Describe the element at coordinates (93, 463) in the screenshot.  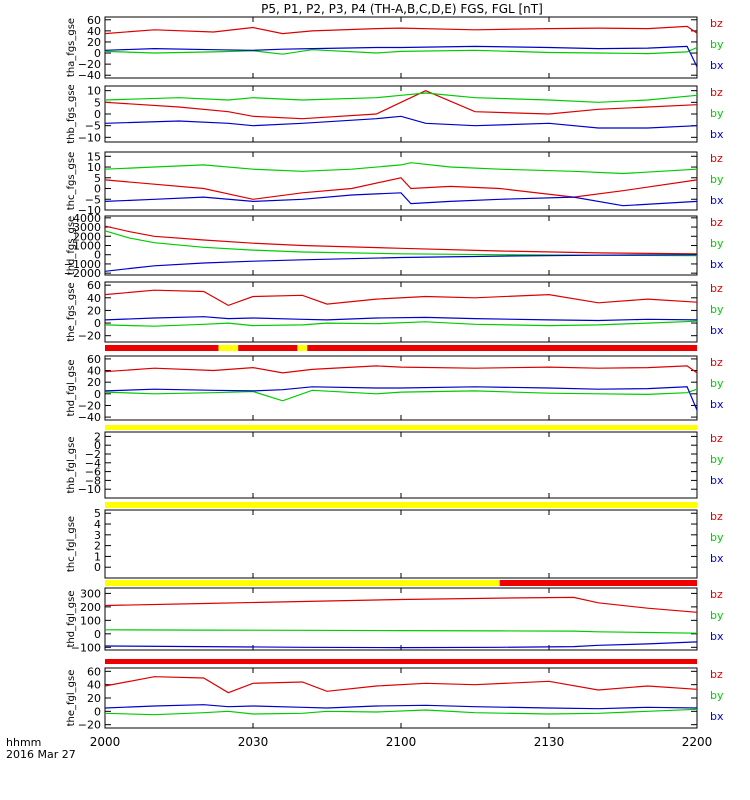
I see `y-tick-label: −4` at that location.